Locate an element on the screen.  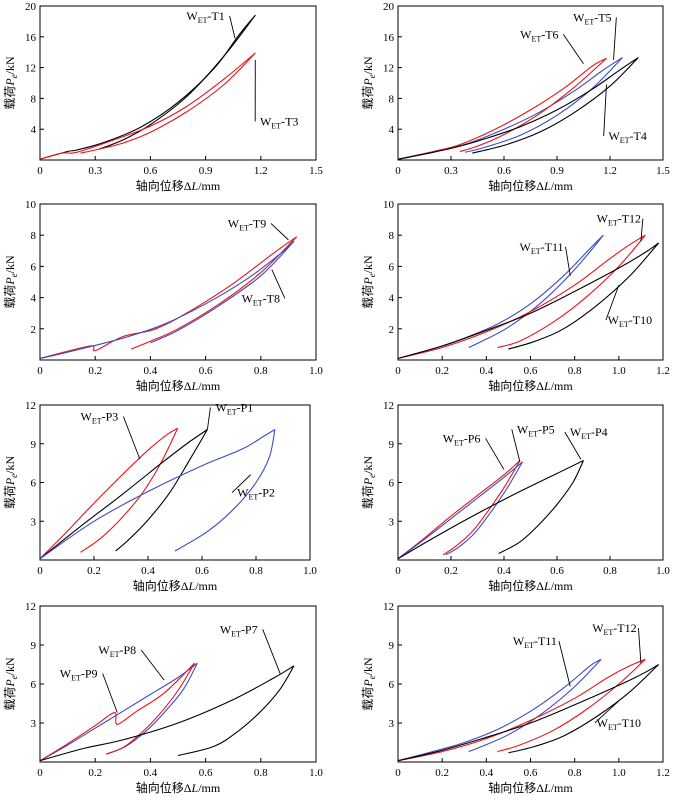
series-wet-t4-unloading is located at coordinates (555, 105).